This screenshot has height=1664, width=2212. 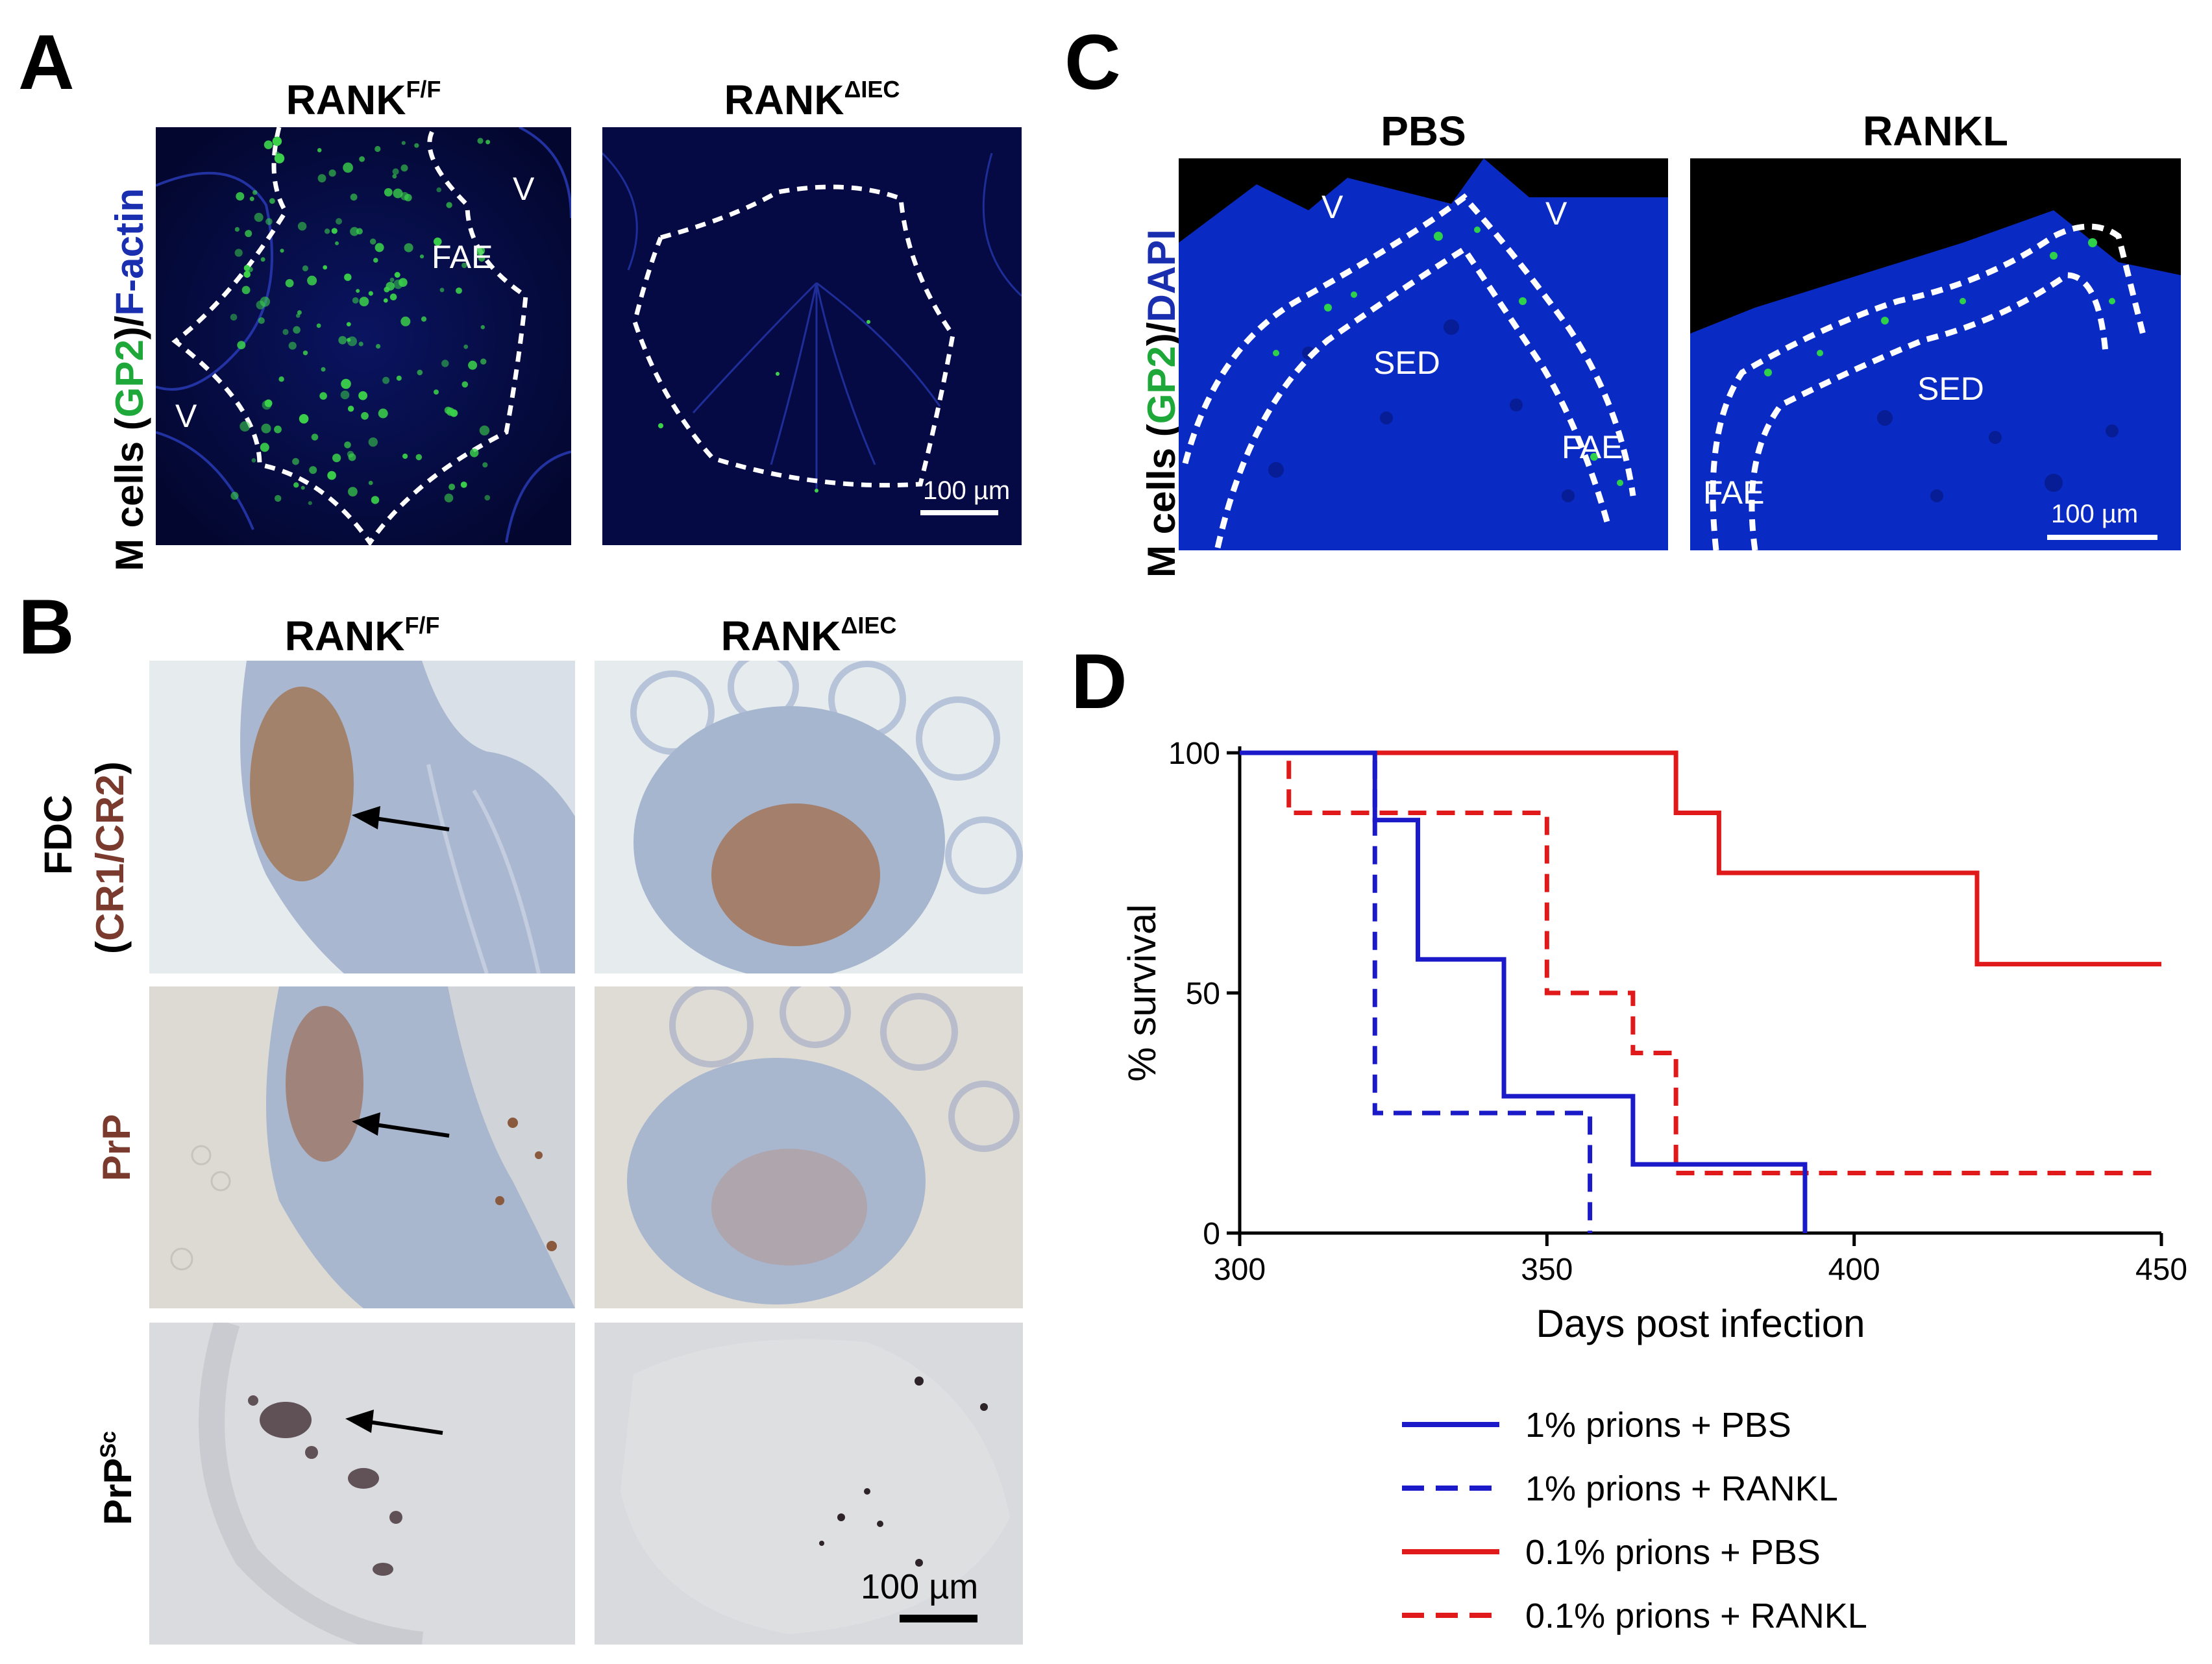 What do you see at coordinates (1734, 492) in the screenshot?
I see `panel-c-label-fae2: FAE` at bounding box center [1734, 492].